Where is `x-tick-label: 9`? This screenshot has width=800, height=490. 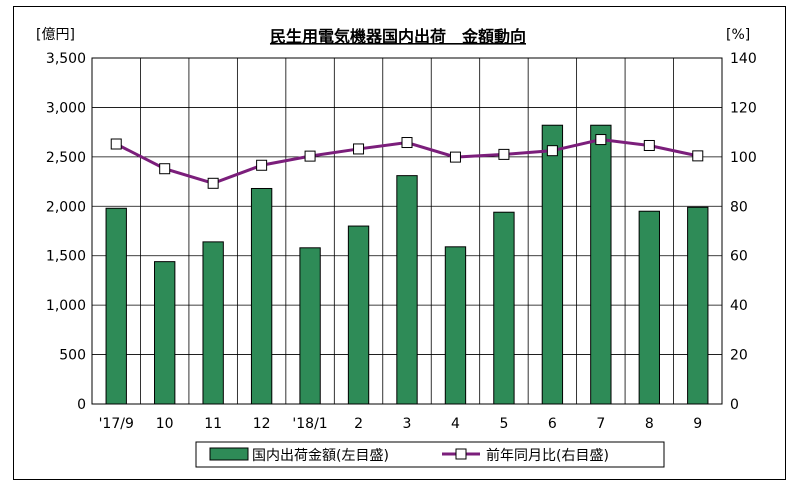 x-tick-label: 9 is located at coordinates (697, 424).